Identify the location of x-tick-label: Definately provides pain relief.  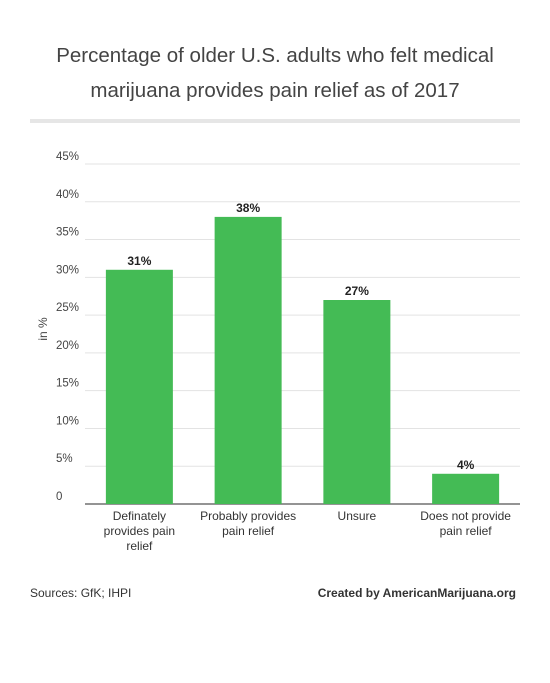
(139, 531).